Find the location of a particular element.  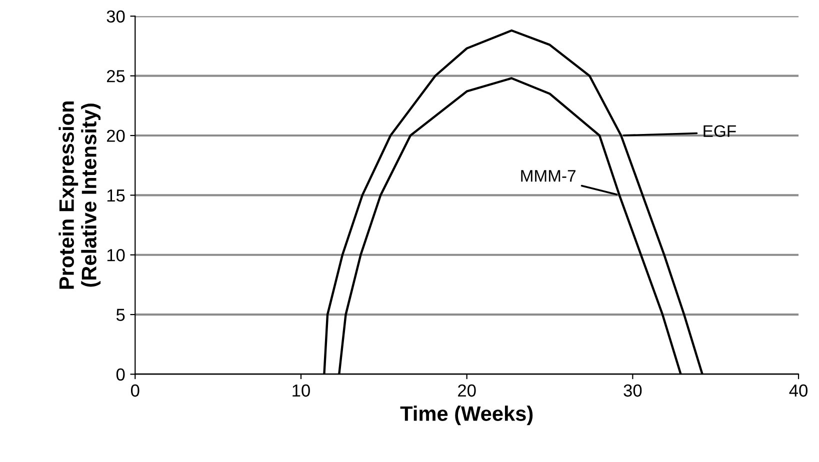

y-axis-title: Protein Expression (Relative Intensity) is located at coordinates (79, 195).